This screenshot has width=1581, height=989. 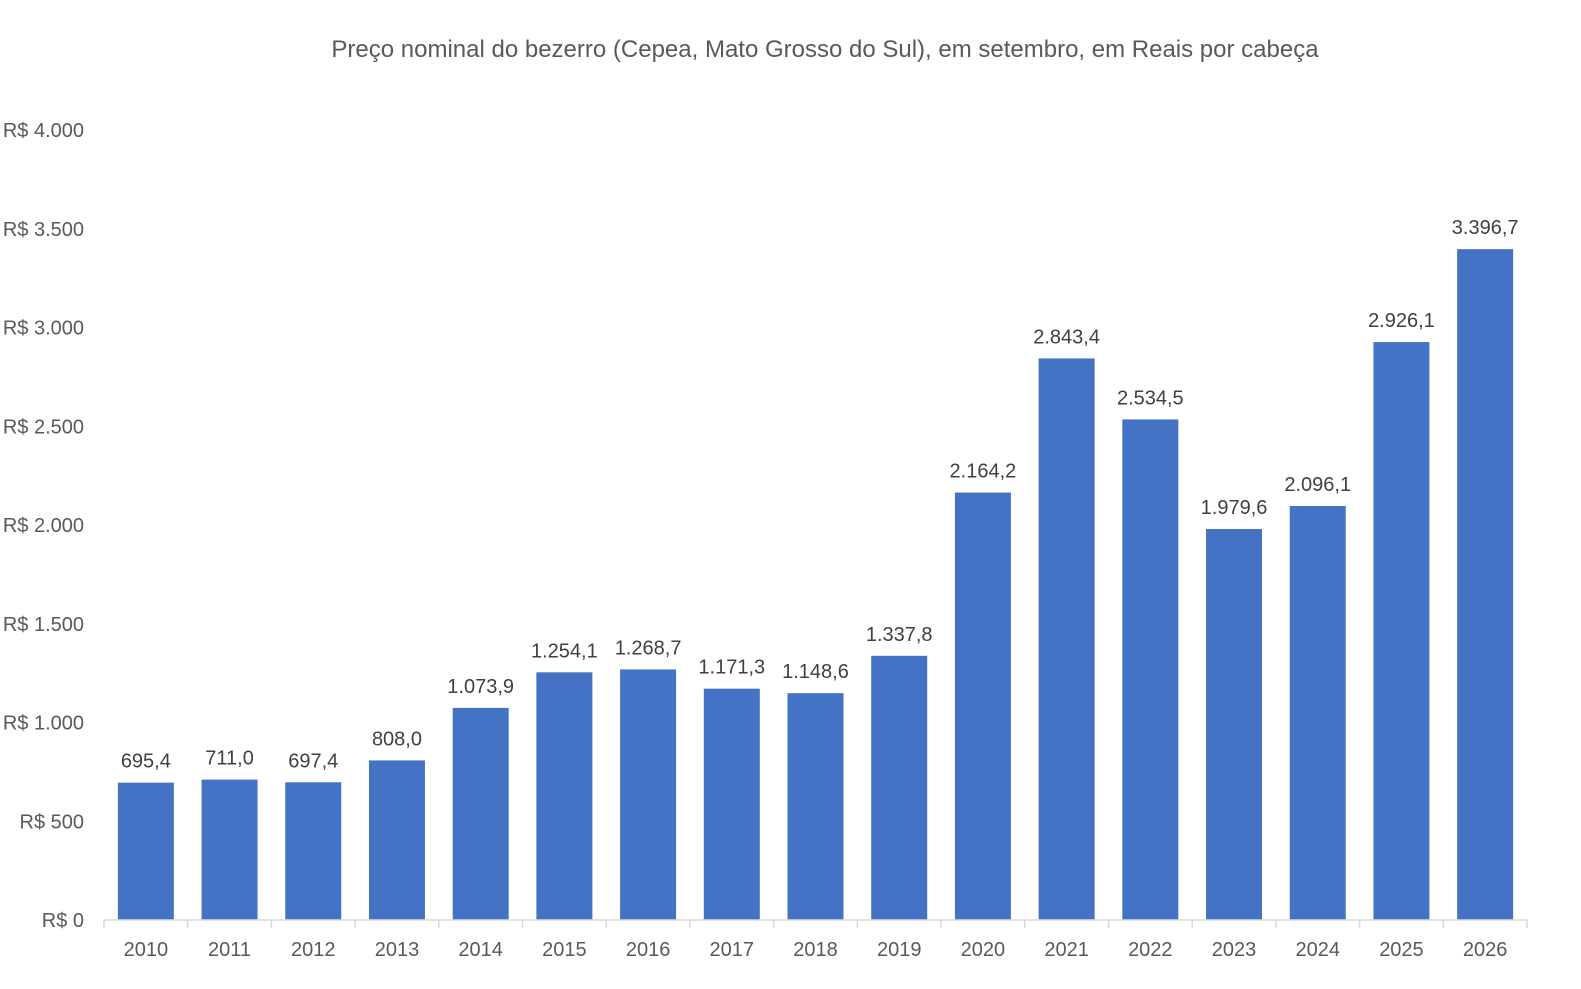 What do you see at coordinates (43, 131) in the screenshot?
I see `y-tick-label: R$ 4.000` at bounding box center [43, 131].